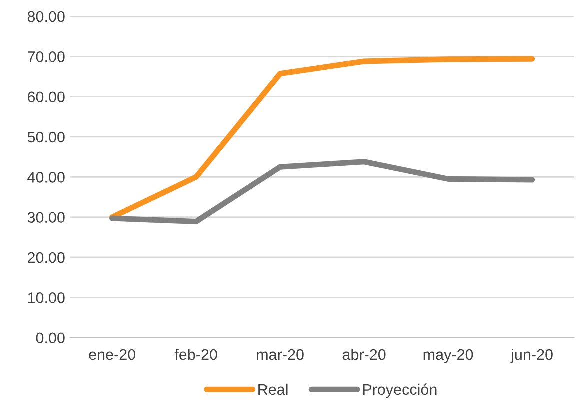  What do you see at coordinates (46, 298) in the screenshot?
I see `y-tick-label: 10.00` at bounding box center [46, 298].